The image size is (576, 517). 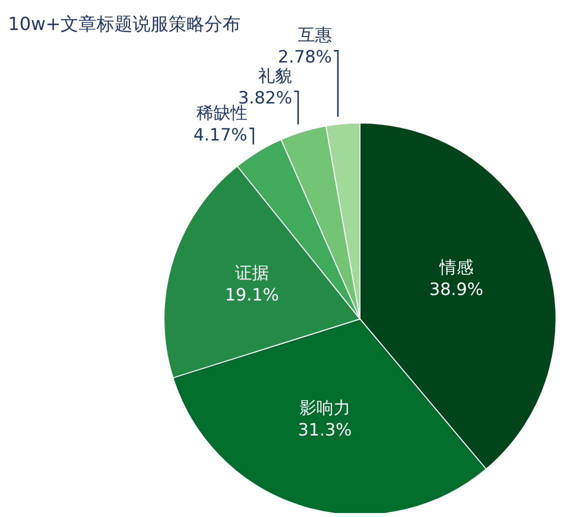 I want to click on data-label: 19.1%, so click(x=251, y=296).